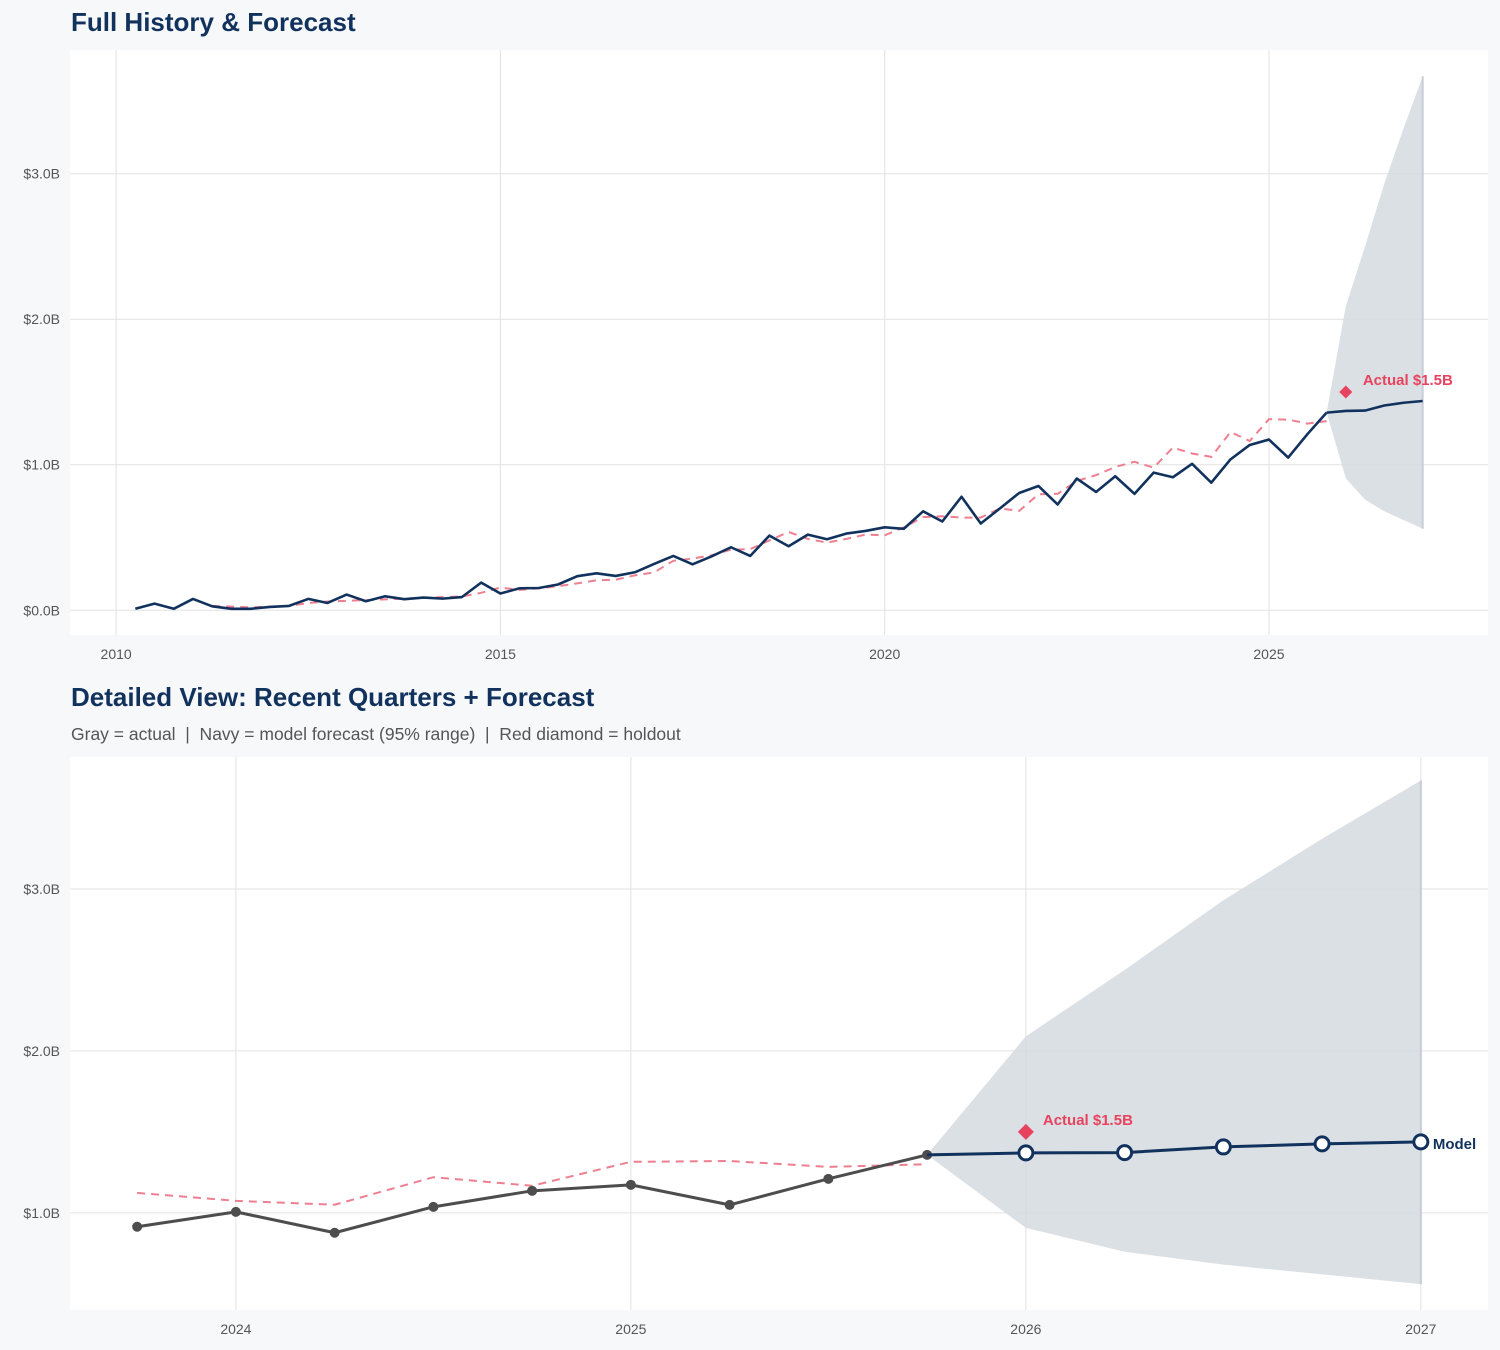 The height and width of the screenshot is (1350, 1500). What do you see at coordinates (1420, 1329) in the screenshot?
I see `x-tick-label: 2027` at bounding box center [1420, 1329].